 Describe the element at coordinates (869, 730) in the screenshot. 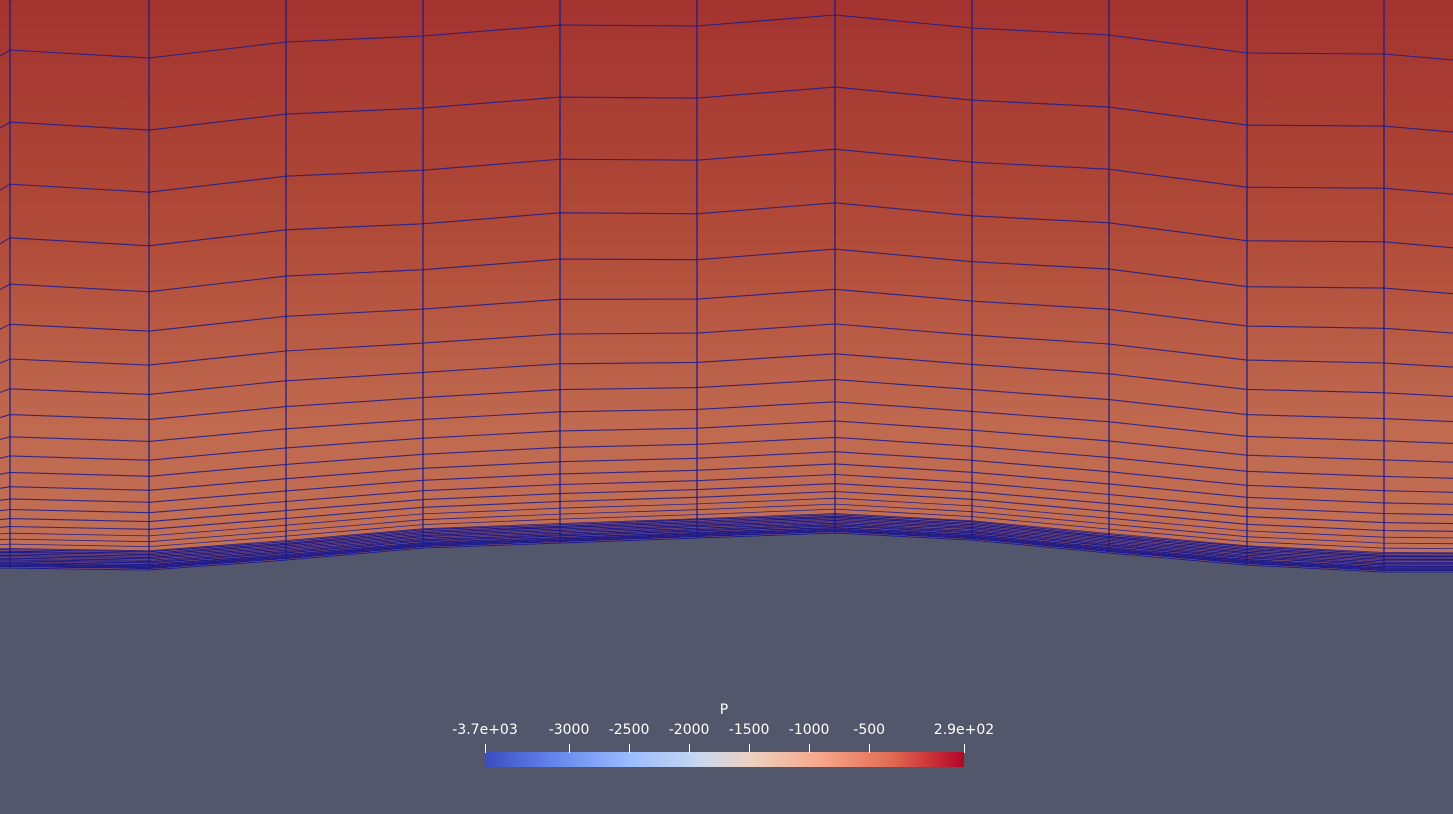

I see `legend-tick-label: -500` at that location.